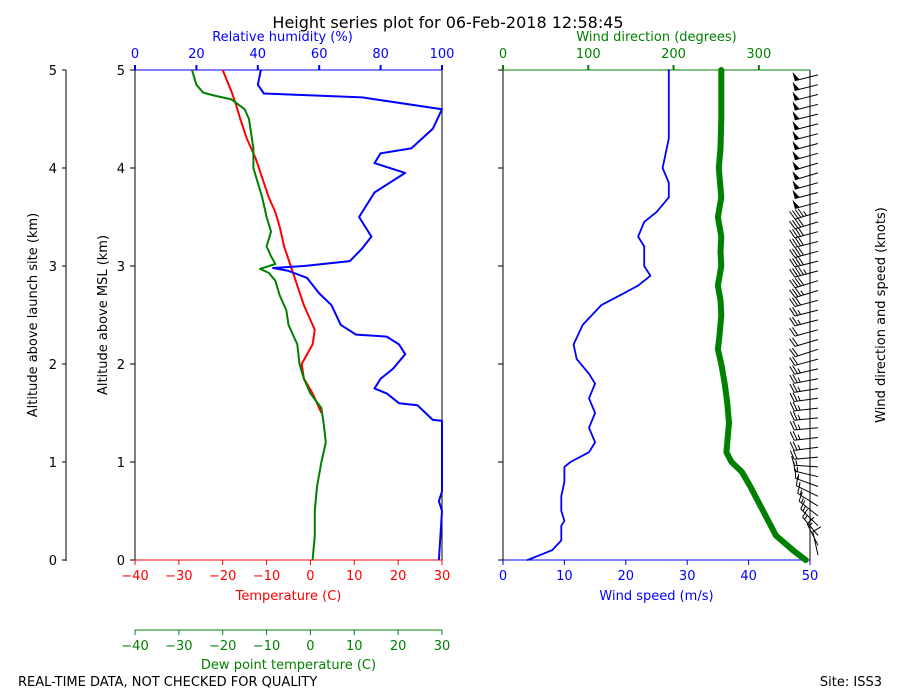 Image resolution: width=900 pixels, height=700 pixels. Describe the element at coordinates (121, 561) in the screenshot. I see `msl-y-tick-label: 0` at that location.